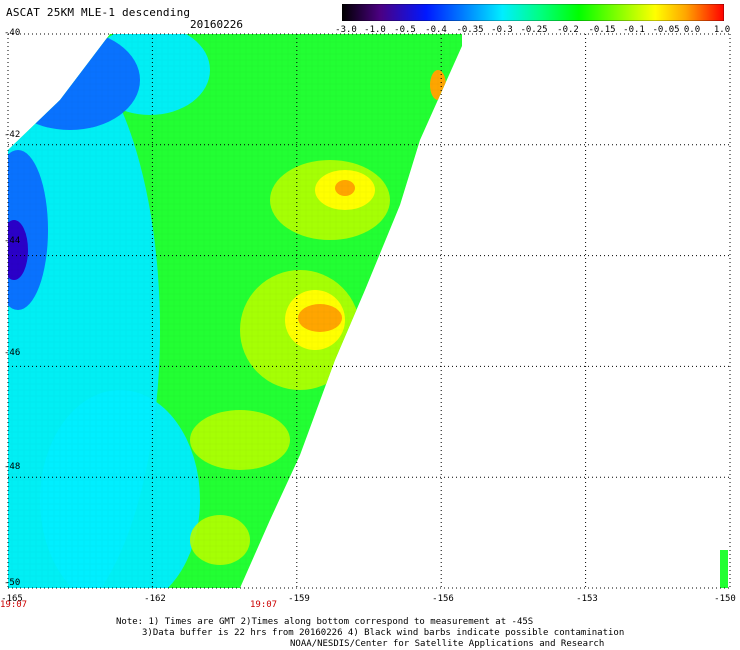  I want to click on lat-label: -46, so click(12, 353).